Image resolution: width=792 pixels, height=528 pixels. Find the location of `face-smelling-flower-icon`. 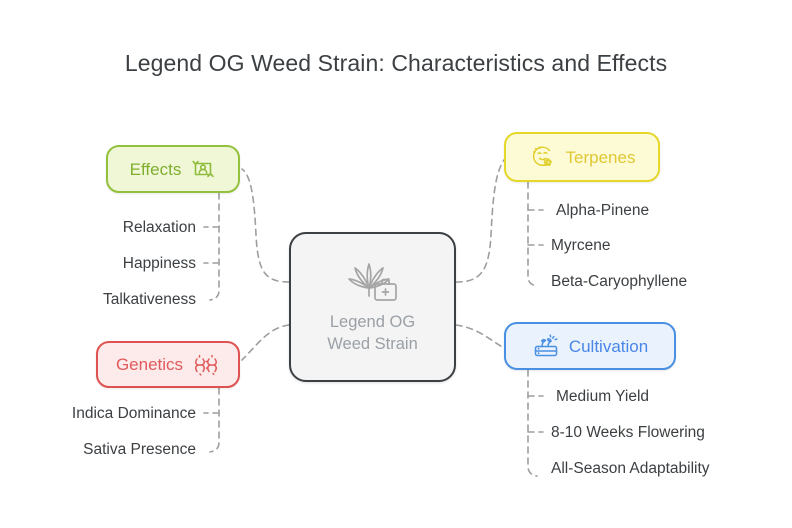

face-smelling-flower-icon is located at coordinates (543, 157).